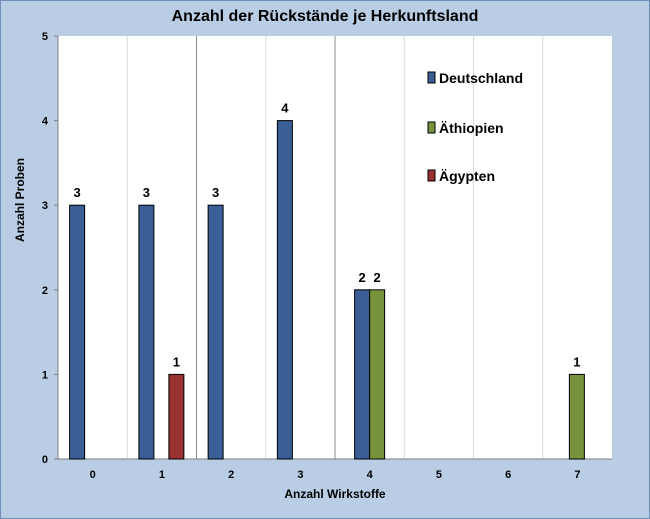  I want to click on legend-label: Deutschland, so click(481, 78).